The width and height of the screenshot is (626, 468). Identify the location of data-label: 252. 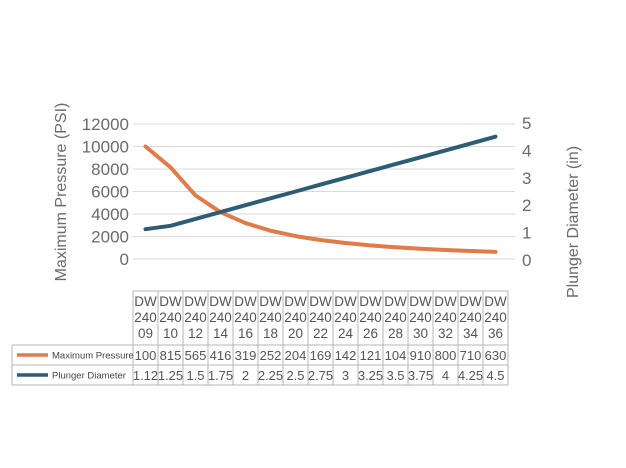
(271, 355).